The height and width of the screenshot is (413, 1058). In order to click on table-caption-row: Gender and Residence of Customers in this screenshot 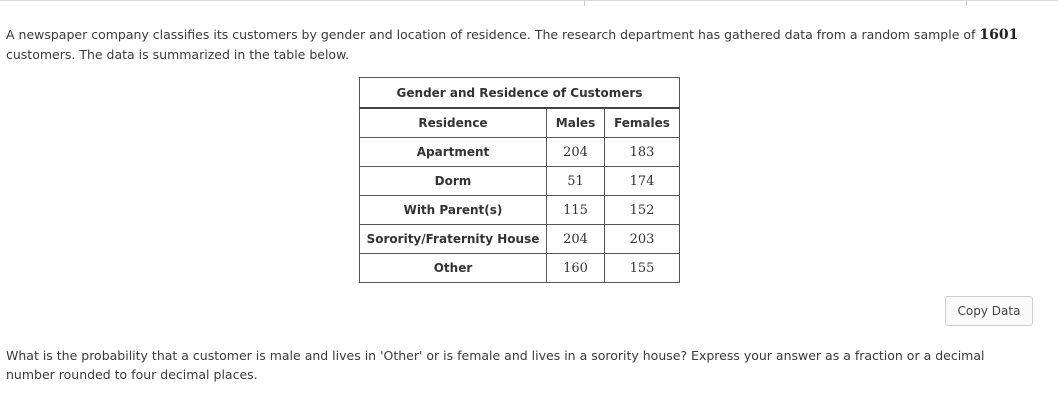, I will do `click(519, 93)`.